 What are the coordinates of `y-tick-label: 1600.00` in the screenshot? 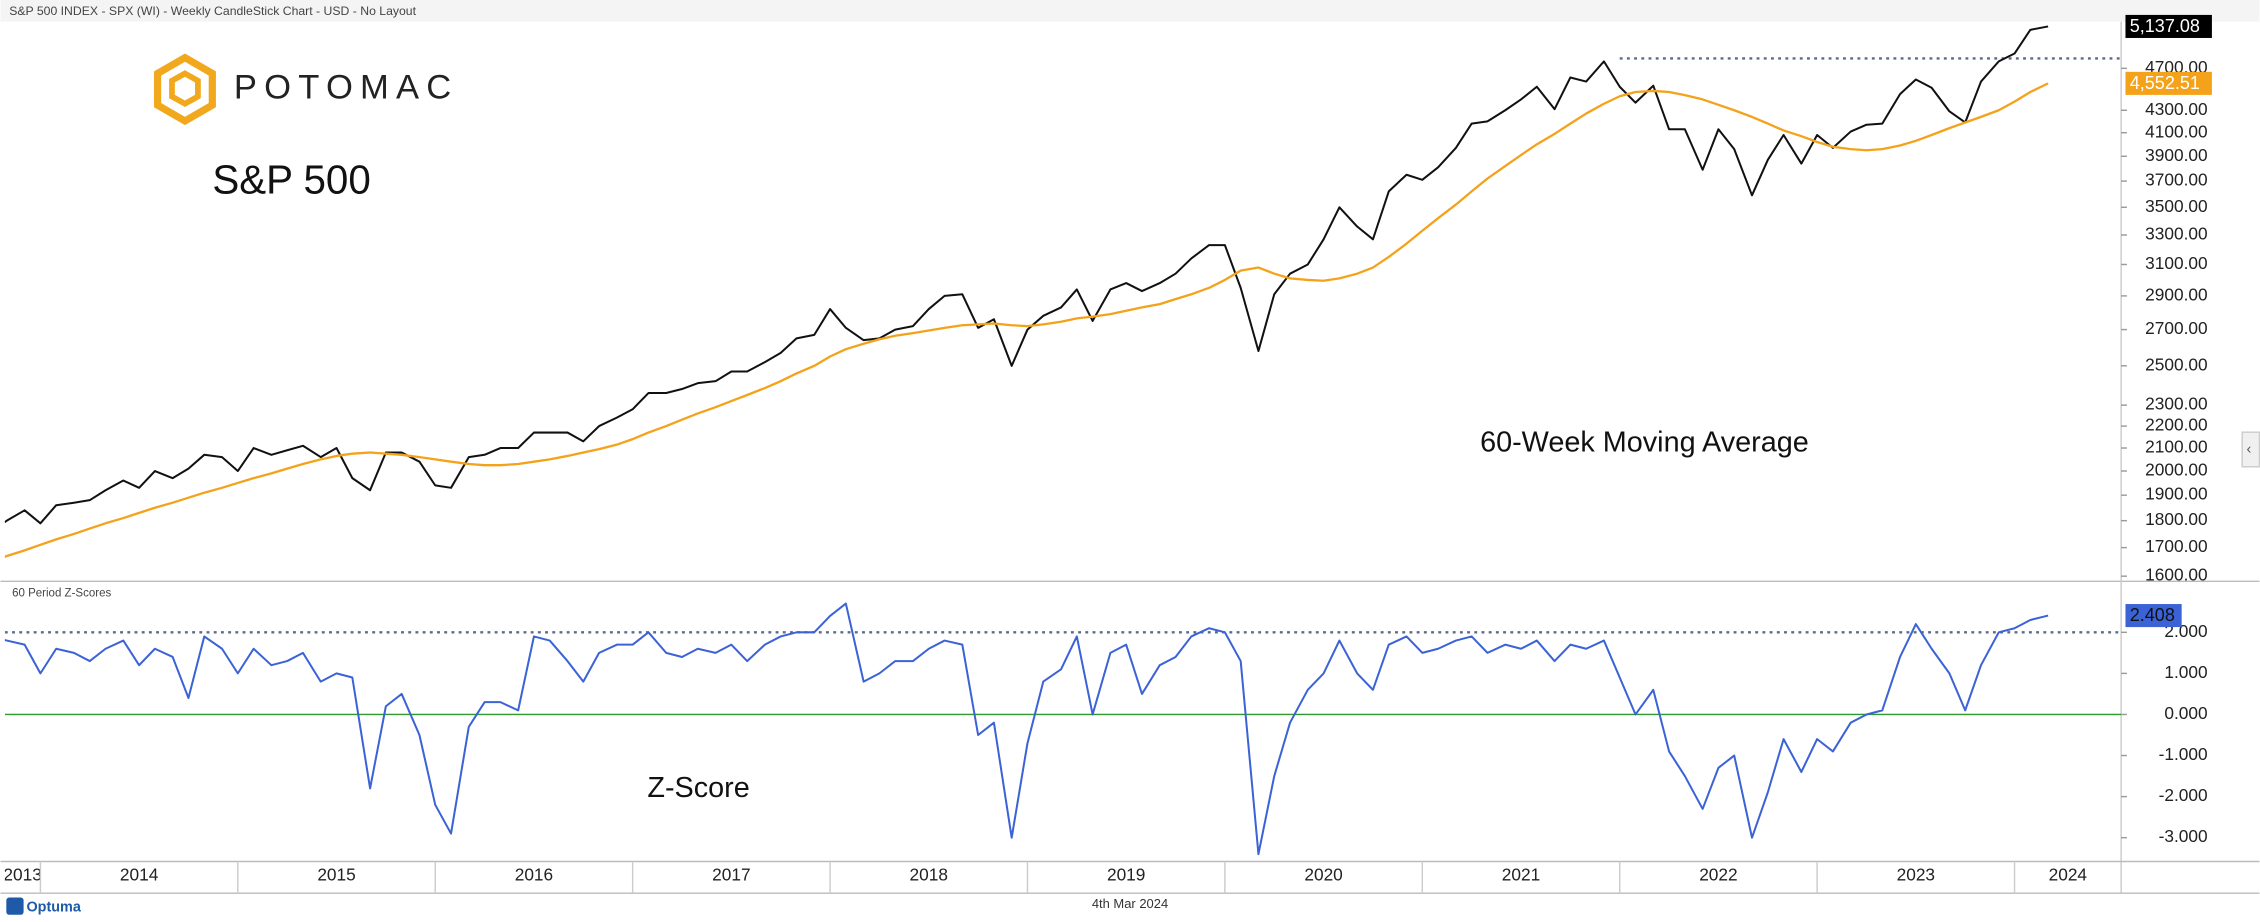 It's located at (2176, 575).